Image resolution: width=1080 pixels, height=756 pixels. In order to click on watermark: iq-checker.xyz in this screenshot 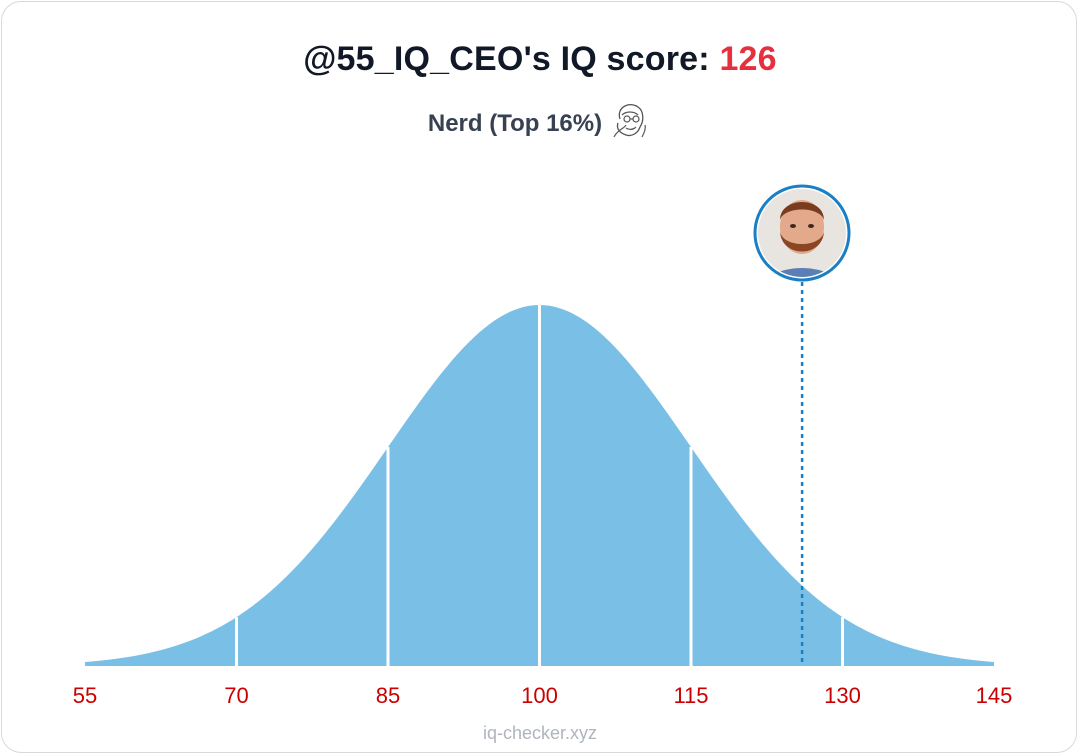, I will do `click(540, 733)`.